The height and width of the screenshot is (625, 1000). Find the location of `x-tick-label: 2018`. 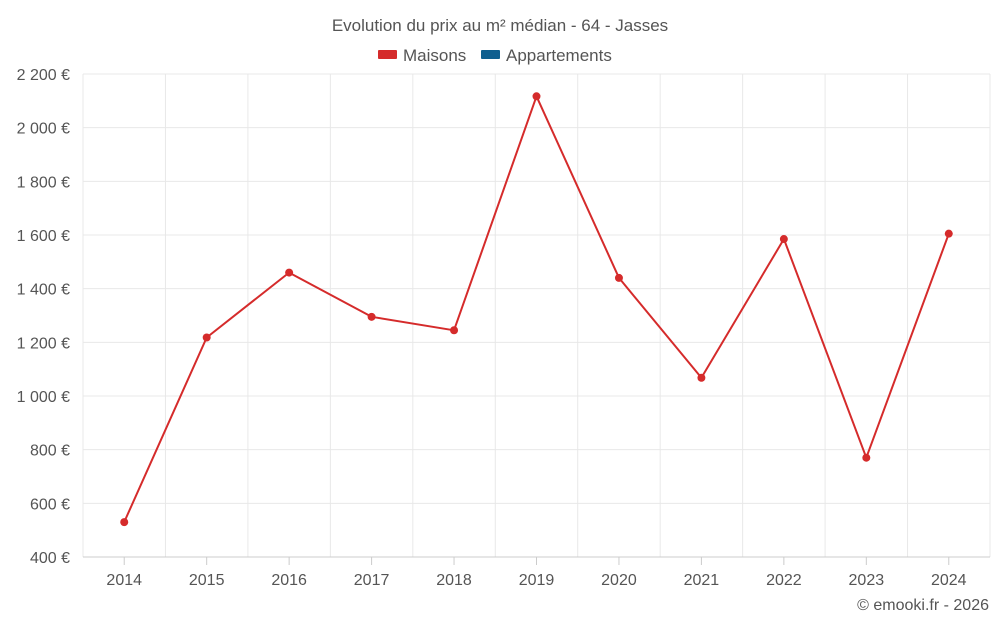

x-tick-label: 2018 is located at coordinates (454, 580).